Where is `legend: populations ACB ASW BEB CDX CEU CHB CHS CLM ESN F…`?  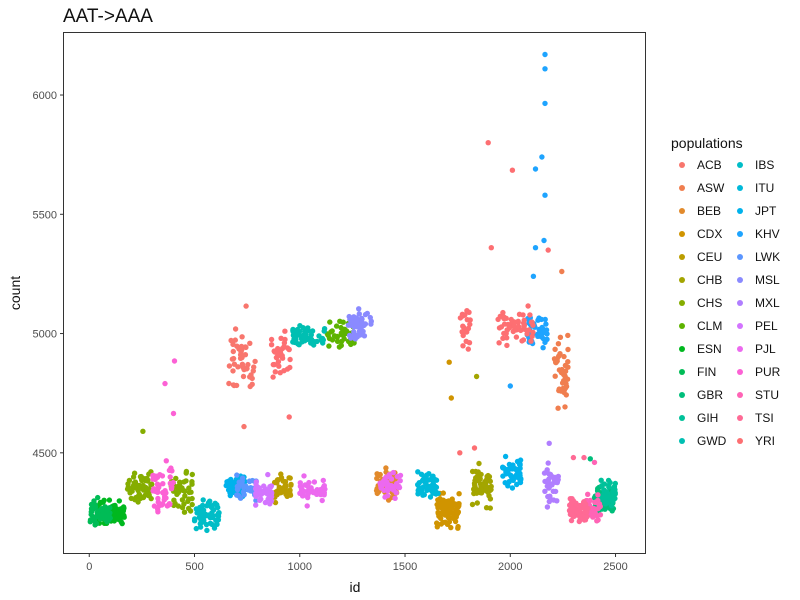 legend: populations ACB ASW BEB CDX CEU CHB CHS CLM ESN F… is located at coordinates (726, 291).